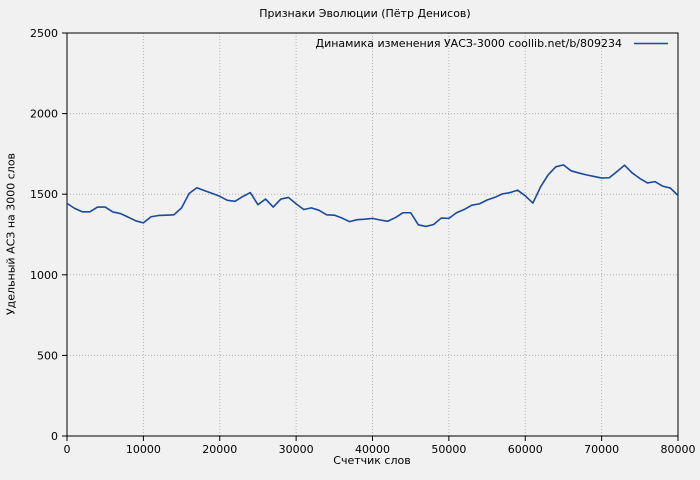 Image resolution: width=700 pixels, height=480 pixels. What do you see at coordinates (448, 449) in the screenshot?
I see `x-tick-label: 50000` at bounding box center [448, 449].